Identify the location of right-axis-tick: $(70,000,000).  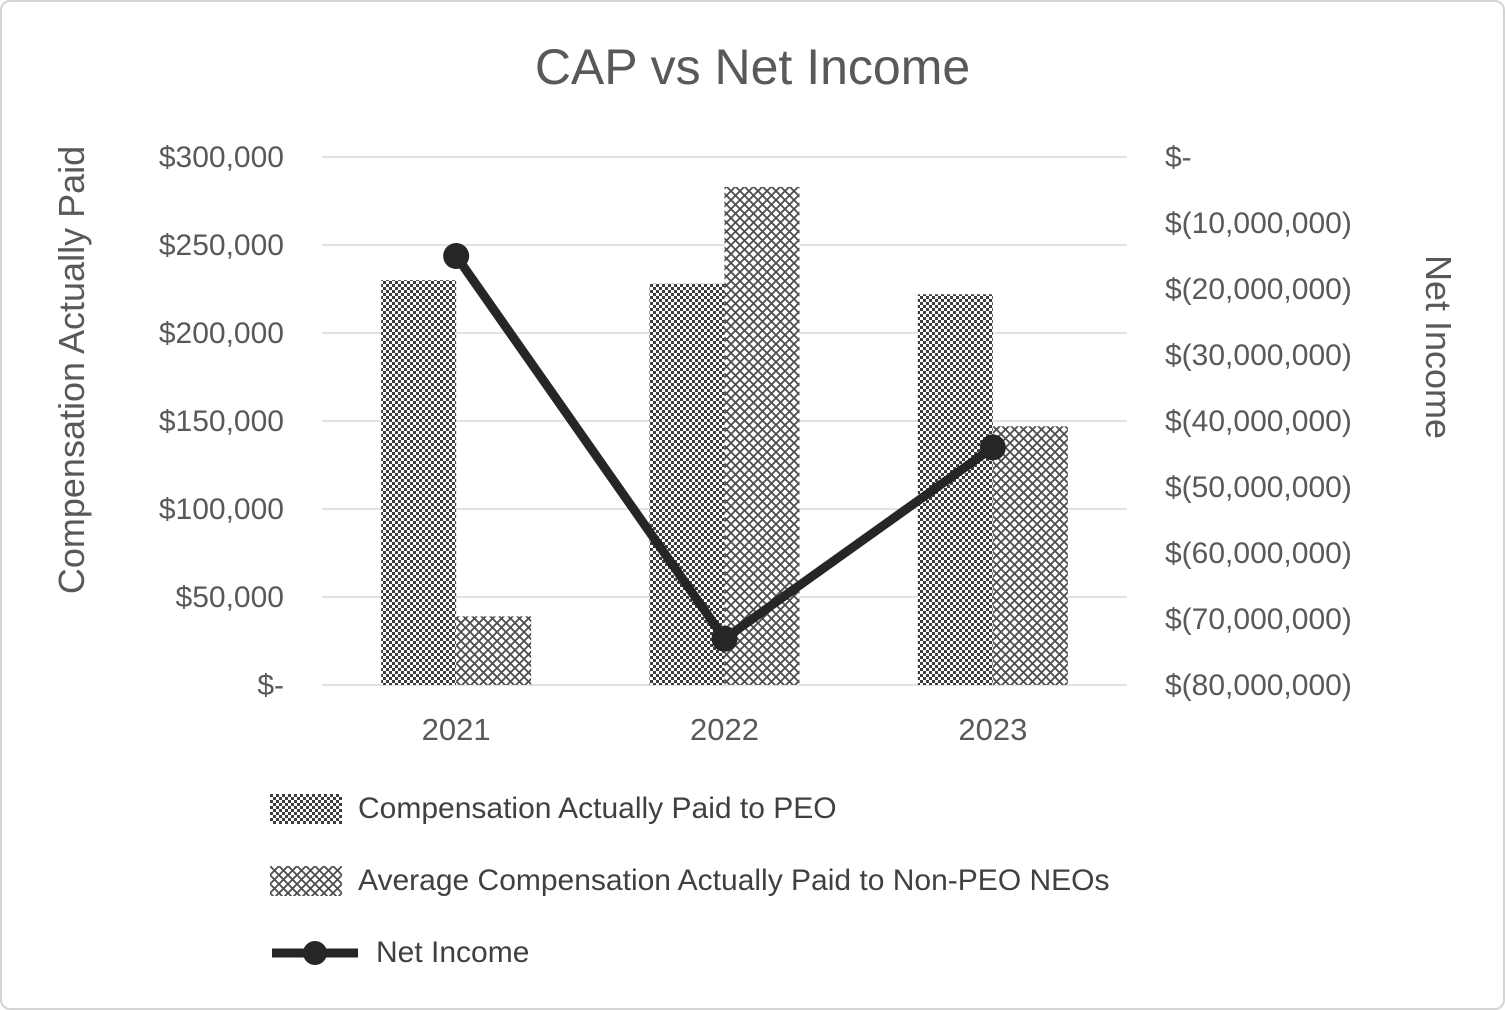
(1258, 619).